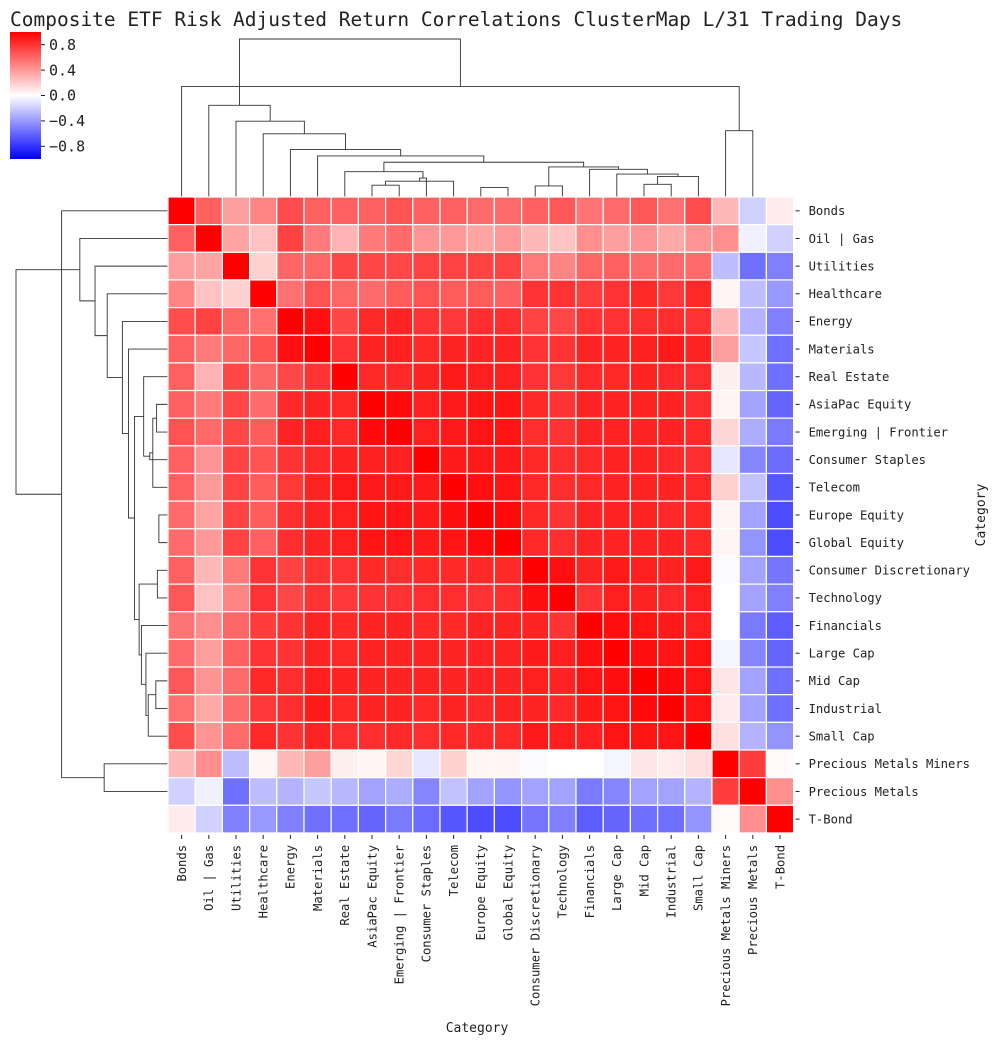 This screenshot has width=997, height=1045. What do you see at coordinates (842, 736) in the screenshot?
I see `row-label: Small Cap` at bounding box center [842, 736].